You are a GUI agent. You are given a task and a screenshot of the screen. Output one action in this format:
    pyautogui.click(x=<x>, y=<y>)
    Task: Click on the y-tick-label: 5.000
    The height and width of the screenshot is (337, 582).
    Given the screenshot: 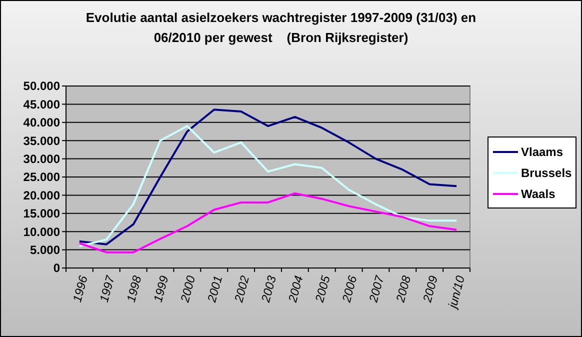 What is the action you would take?
    pyautogui.click(x=45, y=250)
    